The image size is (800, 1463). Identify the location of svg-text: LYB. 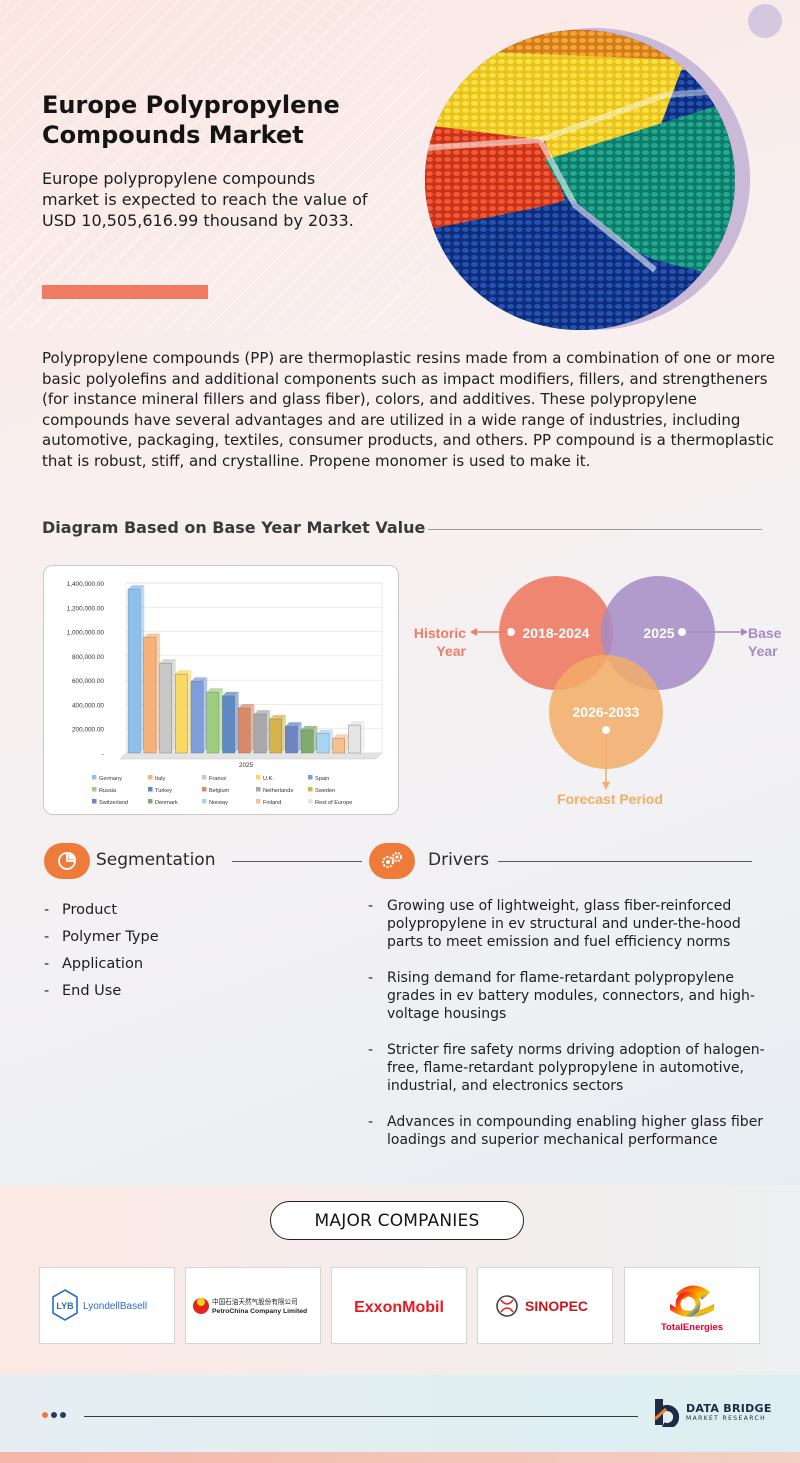
(65, 1306).